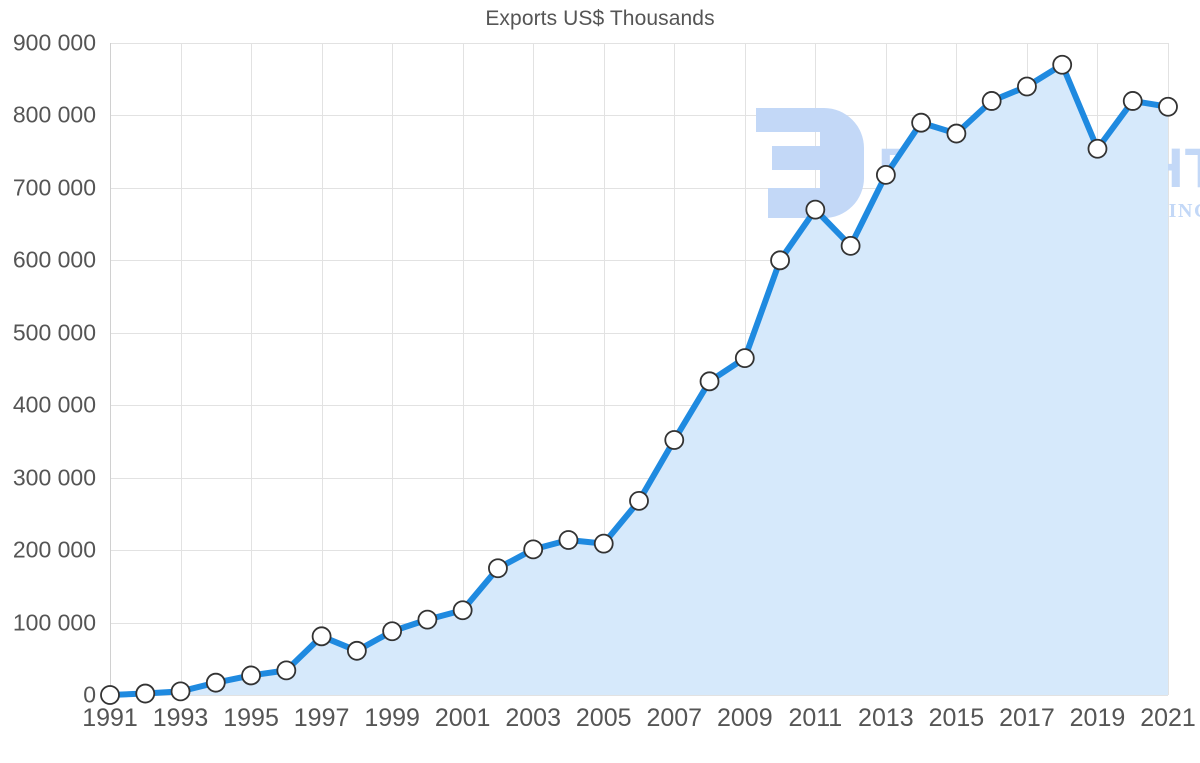 The height and width of the screenshot is (763, 1200). Describe the element at coordinates (54, 187) in the screenshot. I see `y-tick-label: 700 000` at that location.